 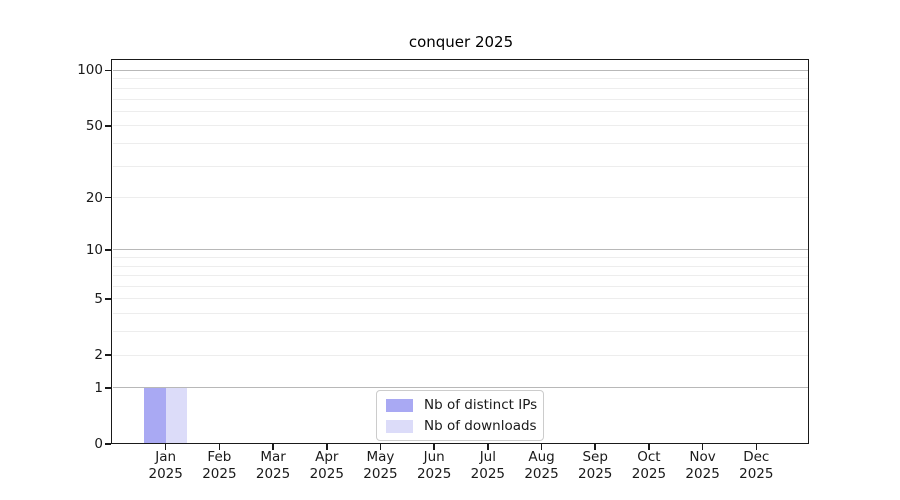 I want to click on bar-distinct-ips, so click(x=155, y=415).